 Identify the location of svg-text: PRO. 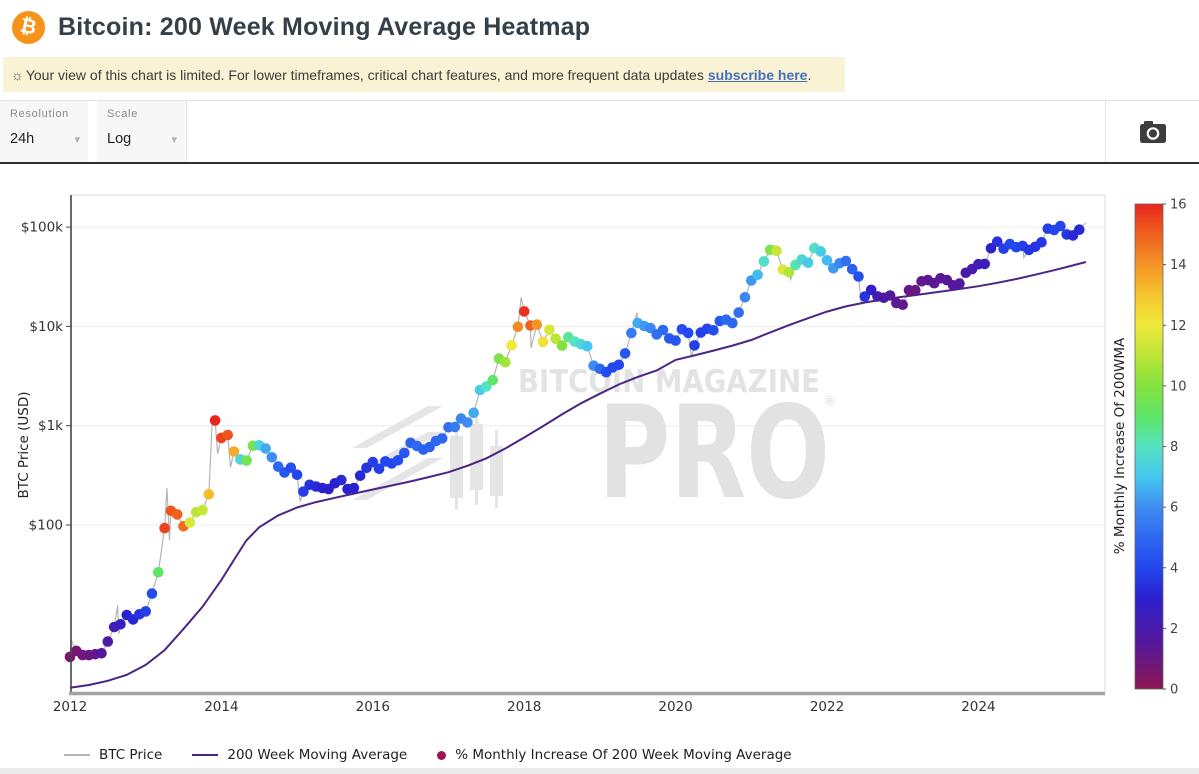
(714, 453).